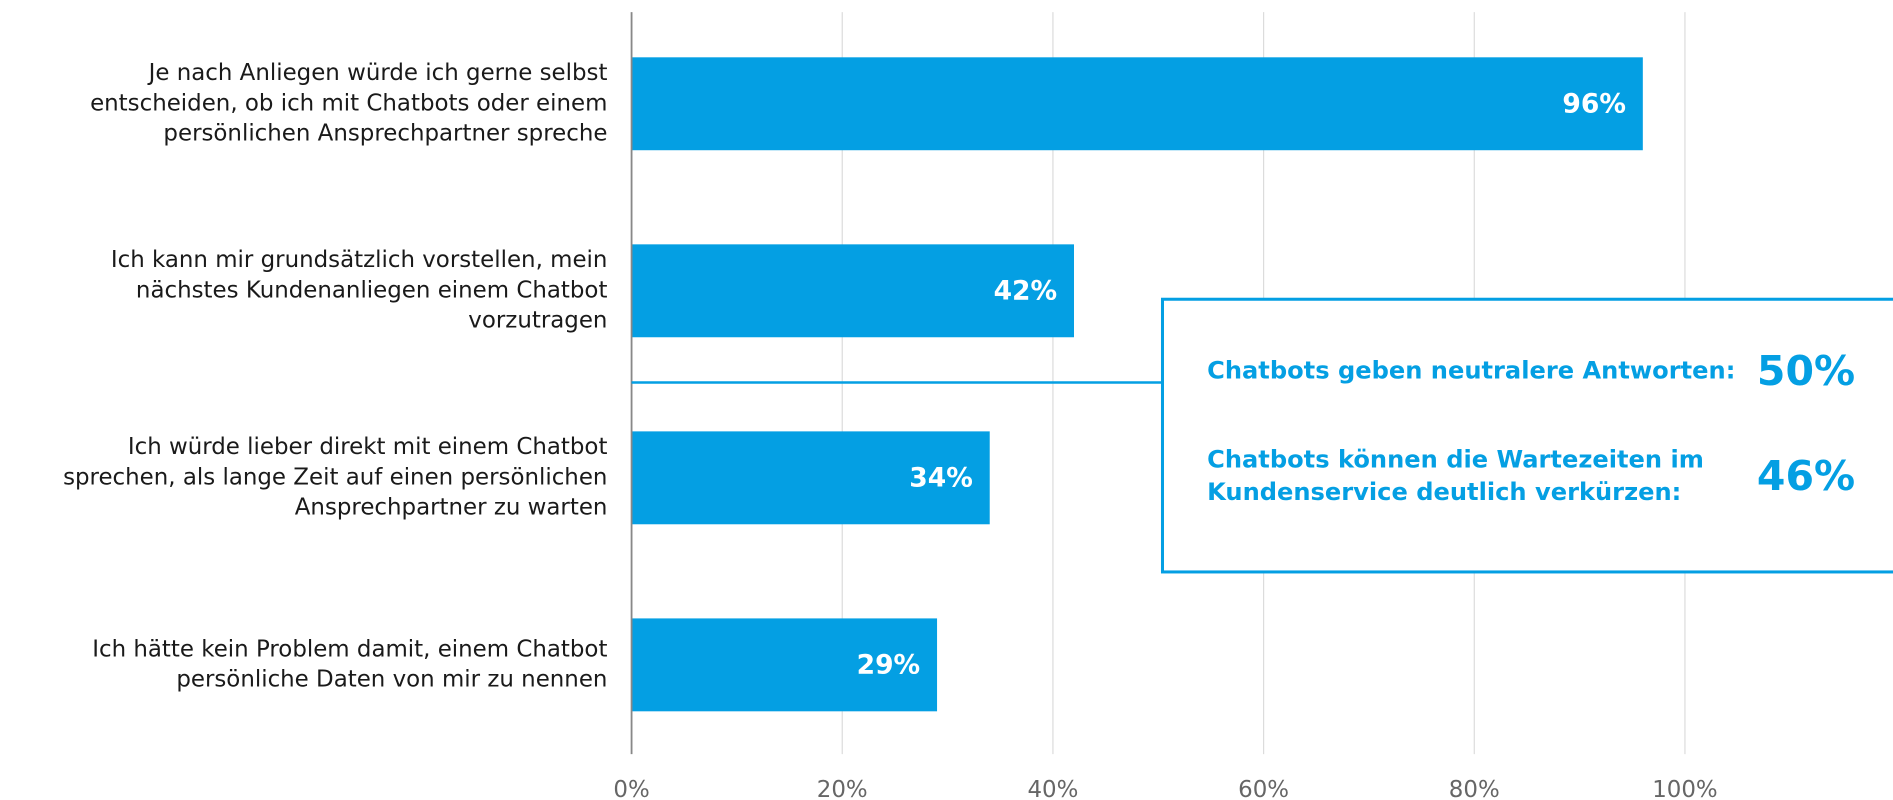 Image resolution: width=1893 pixels, height=800 pixels. What do you see at coordinates (1474, 788) in the screenshot?
I see `x-tick-label: 80%` at bounding box center [1474, 788].